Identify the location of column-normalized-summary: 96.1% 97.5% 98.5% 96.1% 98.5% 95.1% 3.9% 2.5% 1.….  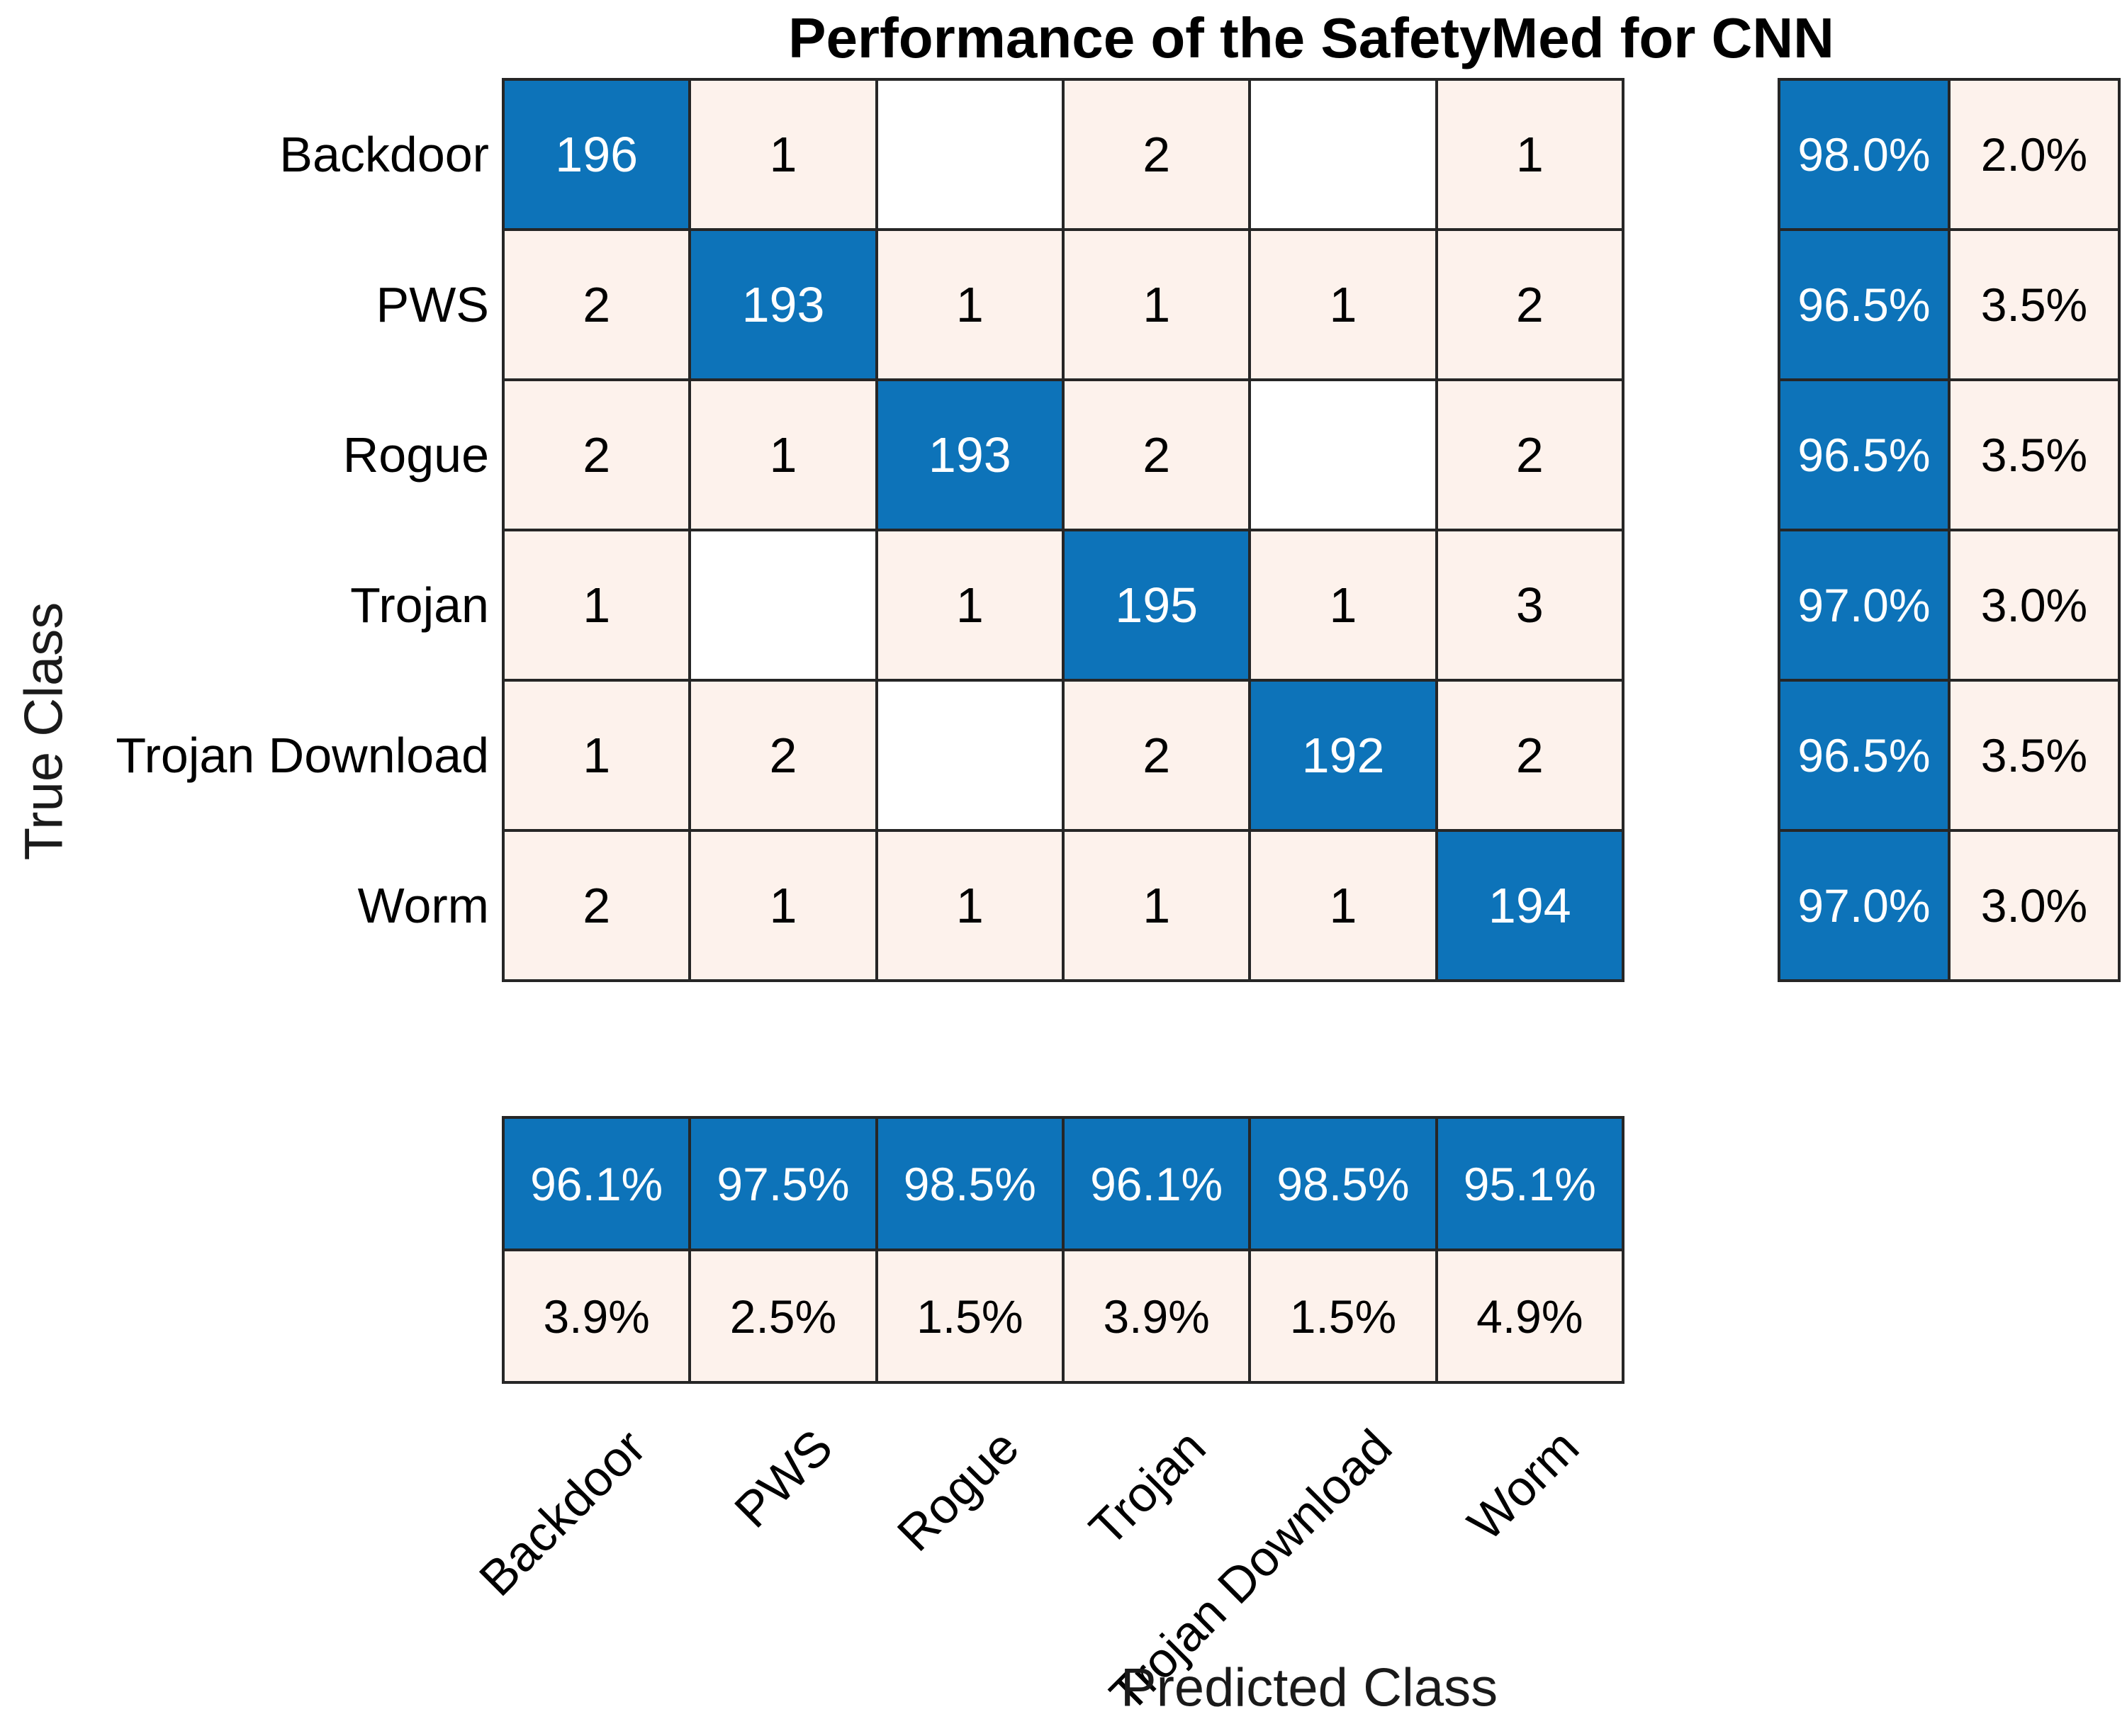
(1063, 1250).